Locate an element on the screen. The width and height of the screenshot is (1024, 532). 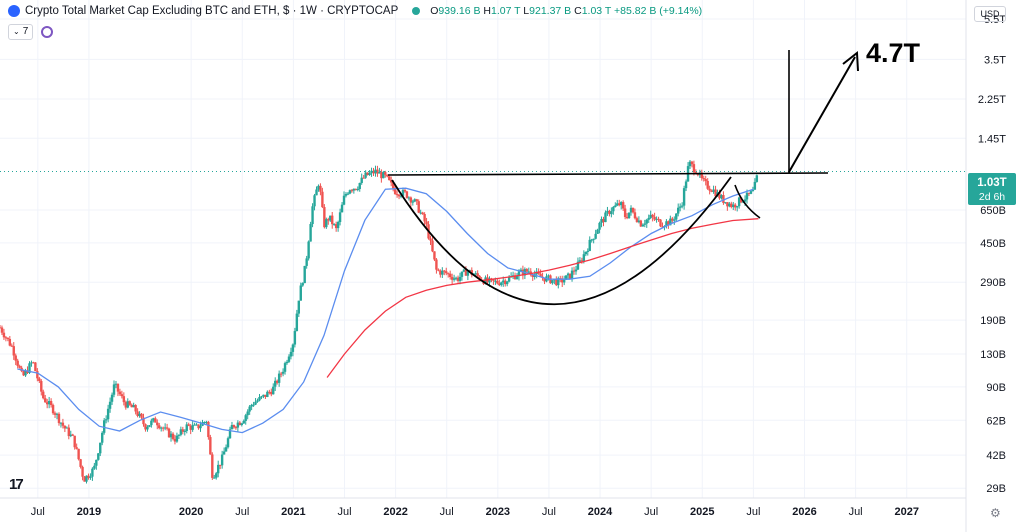
neckline is located at coordinates (608, 174).